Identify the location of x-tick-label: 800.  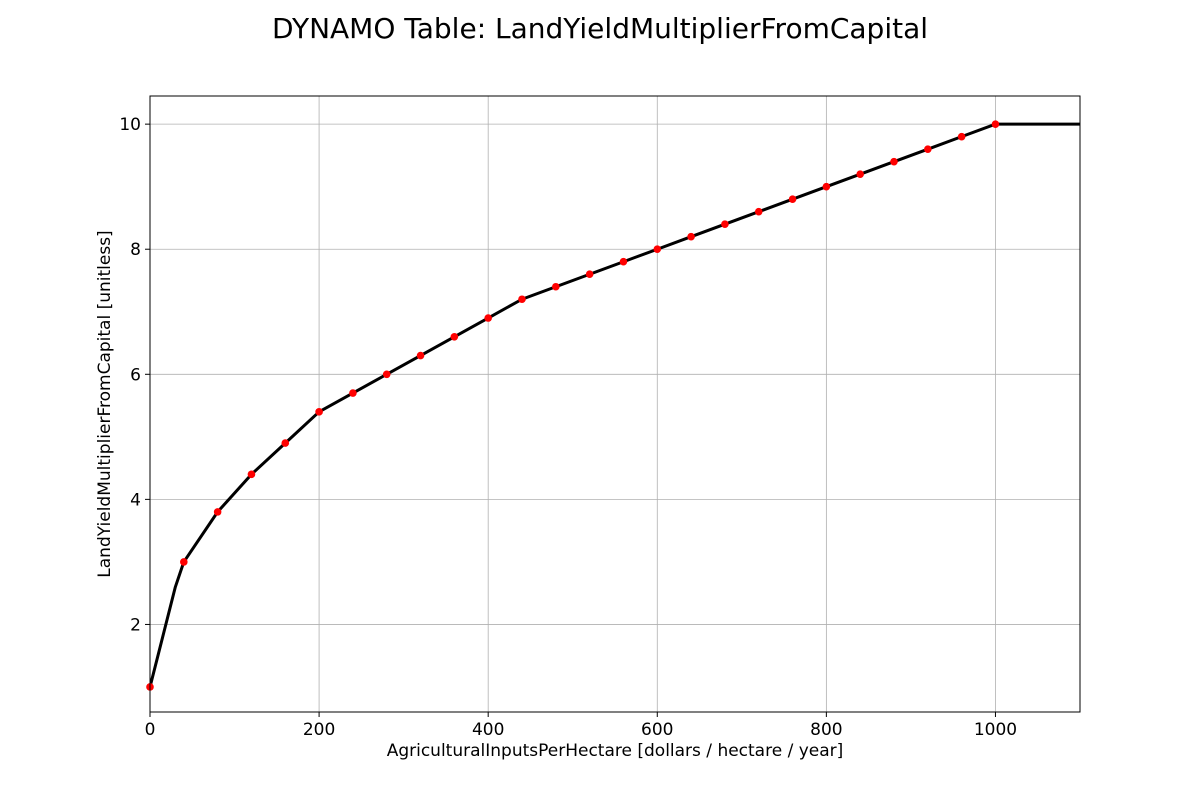
(826, 730).